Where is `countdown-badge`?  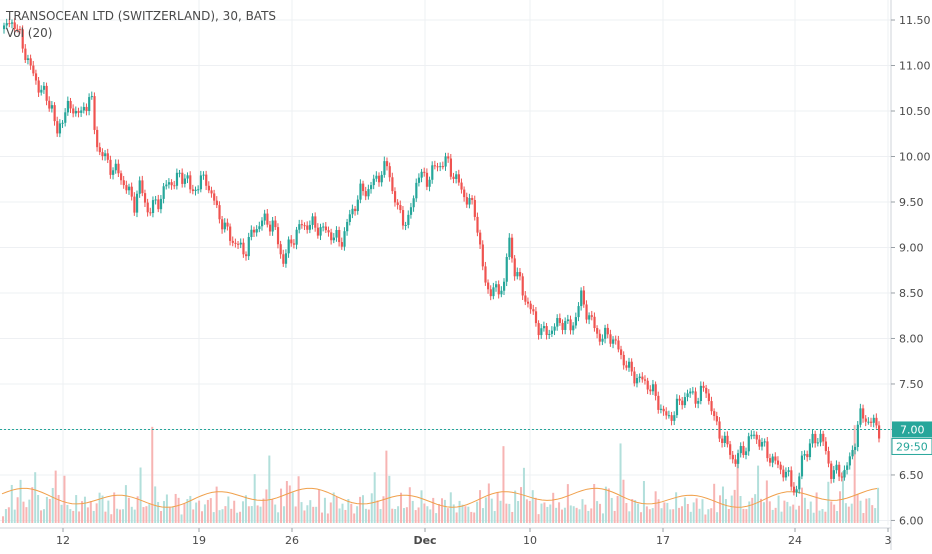
countdown-badge is located at coordinates (911, 446).